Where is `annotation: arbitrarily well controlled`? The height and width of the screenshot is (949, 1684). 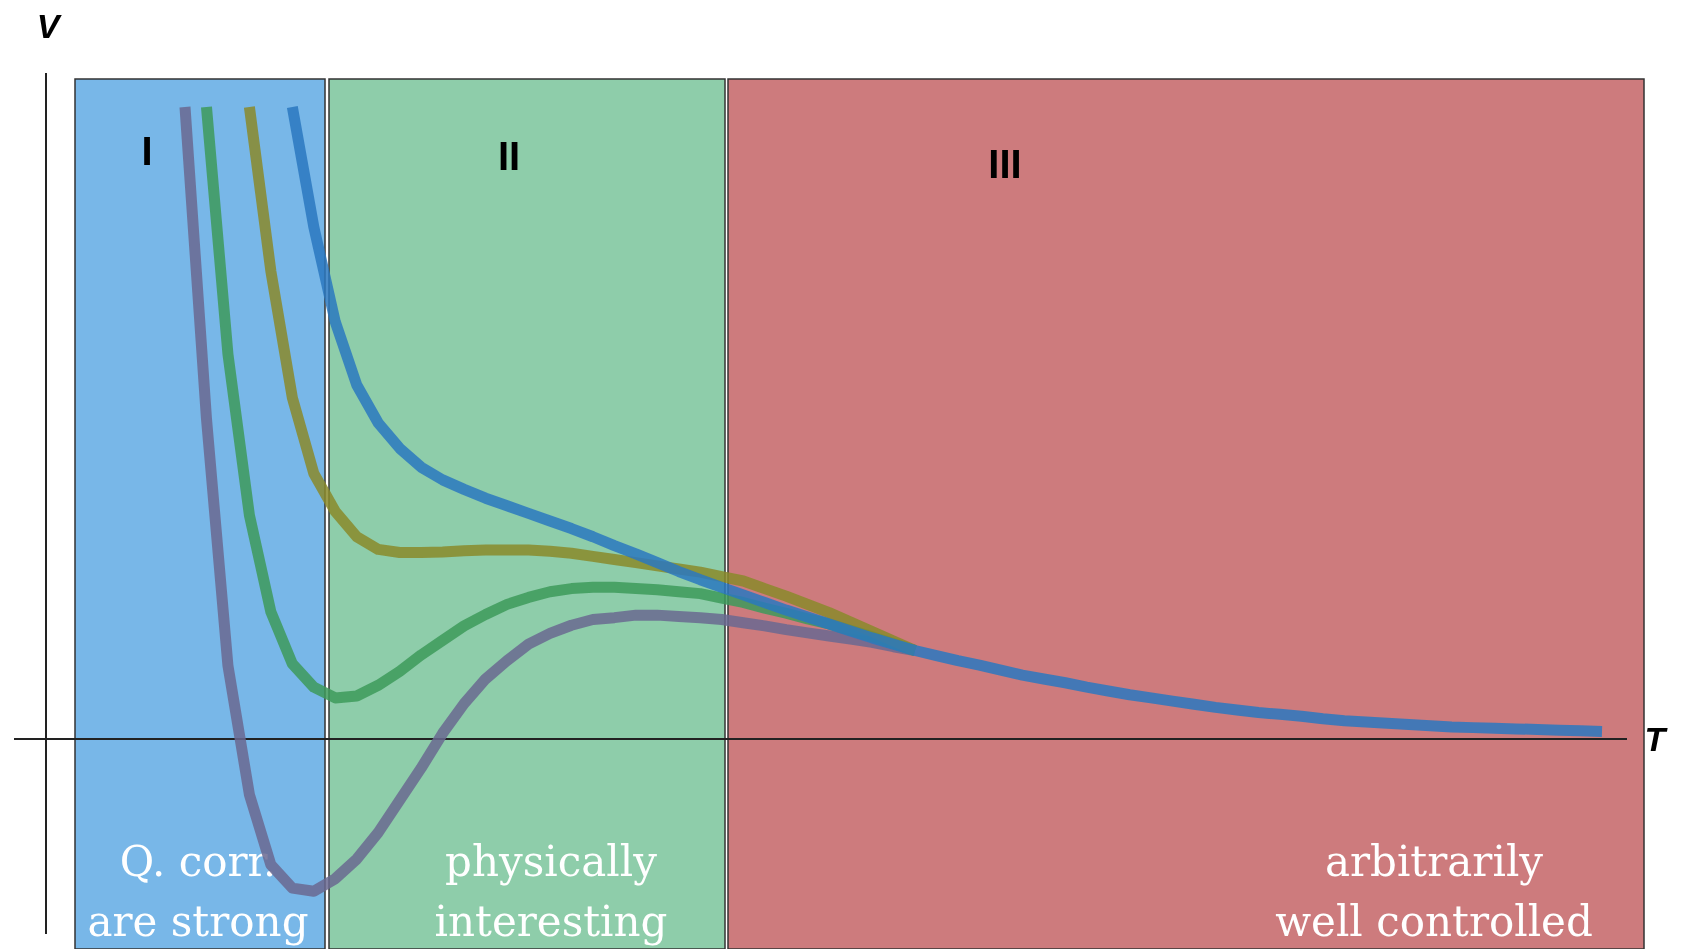
annotation: arbitrarily well controlled is located at coordinates (1434, 891).